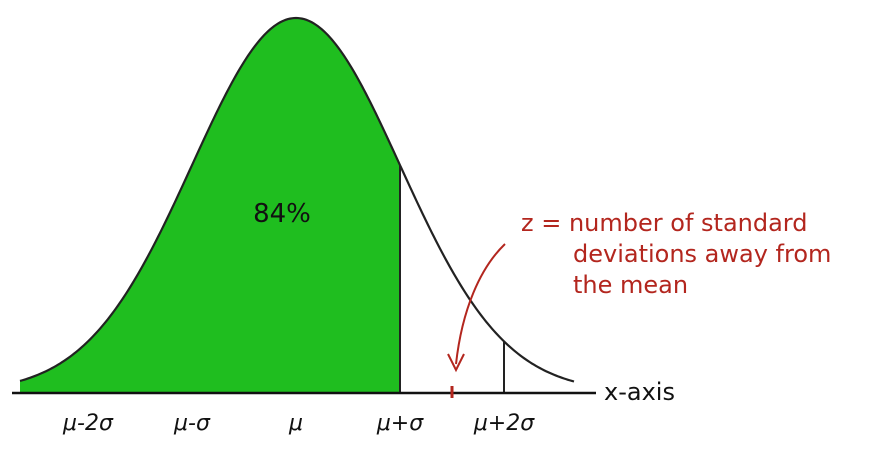  I want to click on tick-label: μ, so click(295, 423).